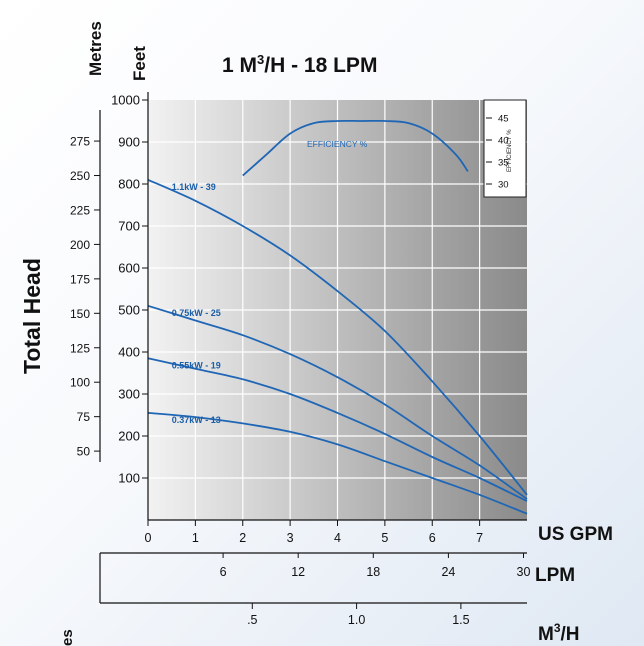 Image resolution: width=644 pixels, height=646 pixels. I want to click on metres-tick-label: 250, so click(80, 176).